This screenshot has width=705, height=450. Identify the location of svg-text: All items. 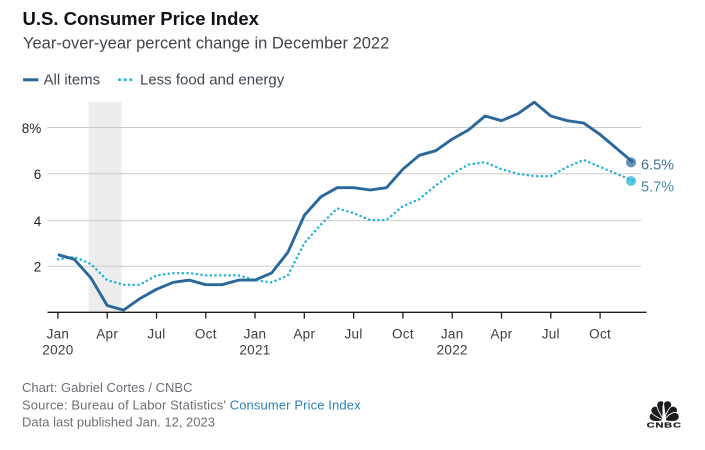
(72, 80).